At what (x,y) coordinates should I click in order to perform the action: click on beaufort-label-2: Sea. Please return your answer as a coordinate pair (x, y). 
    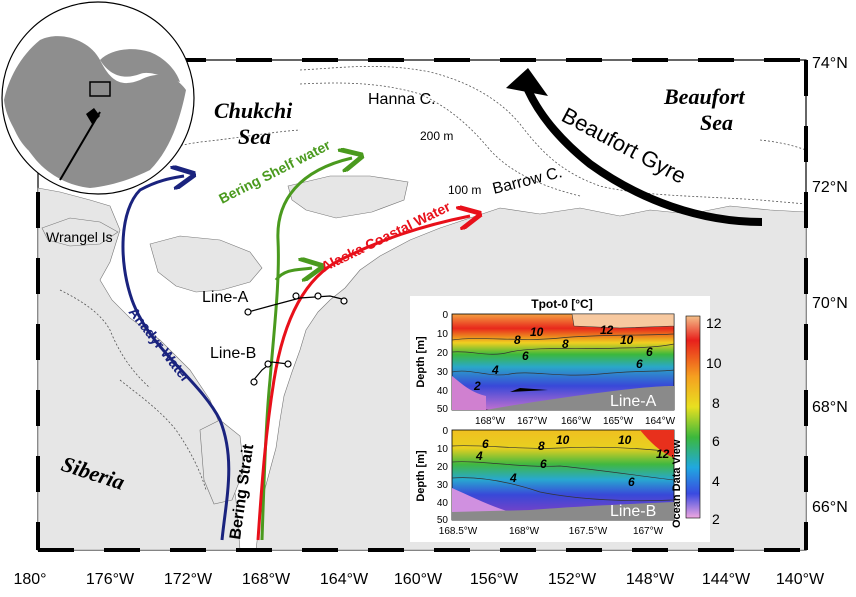
    Looking at the image, I should click on (716, 122).